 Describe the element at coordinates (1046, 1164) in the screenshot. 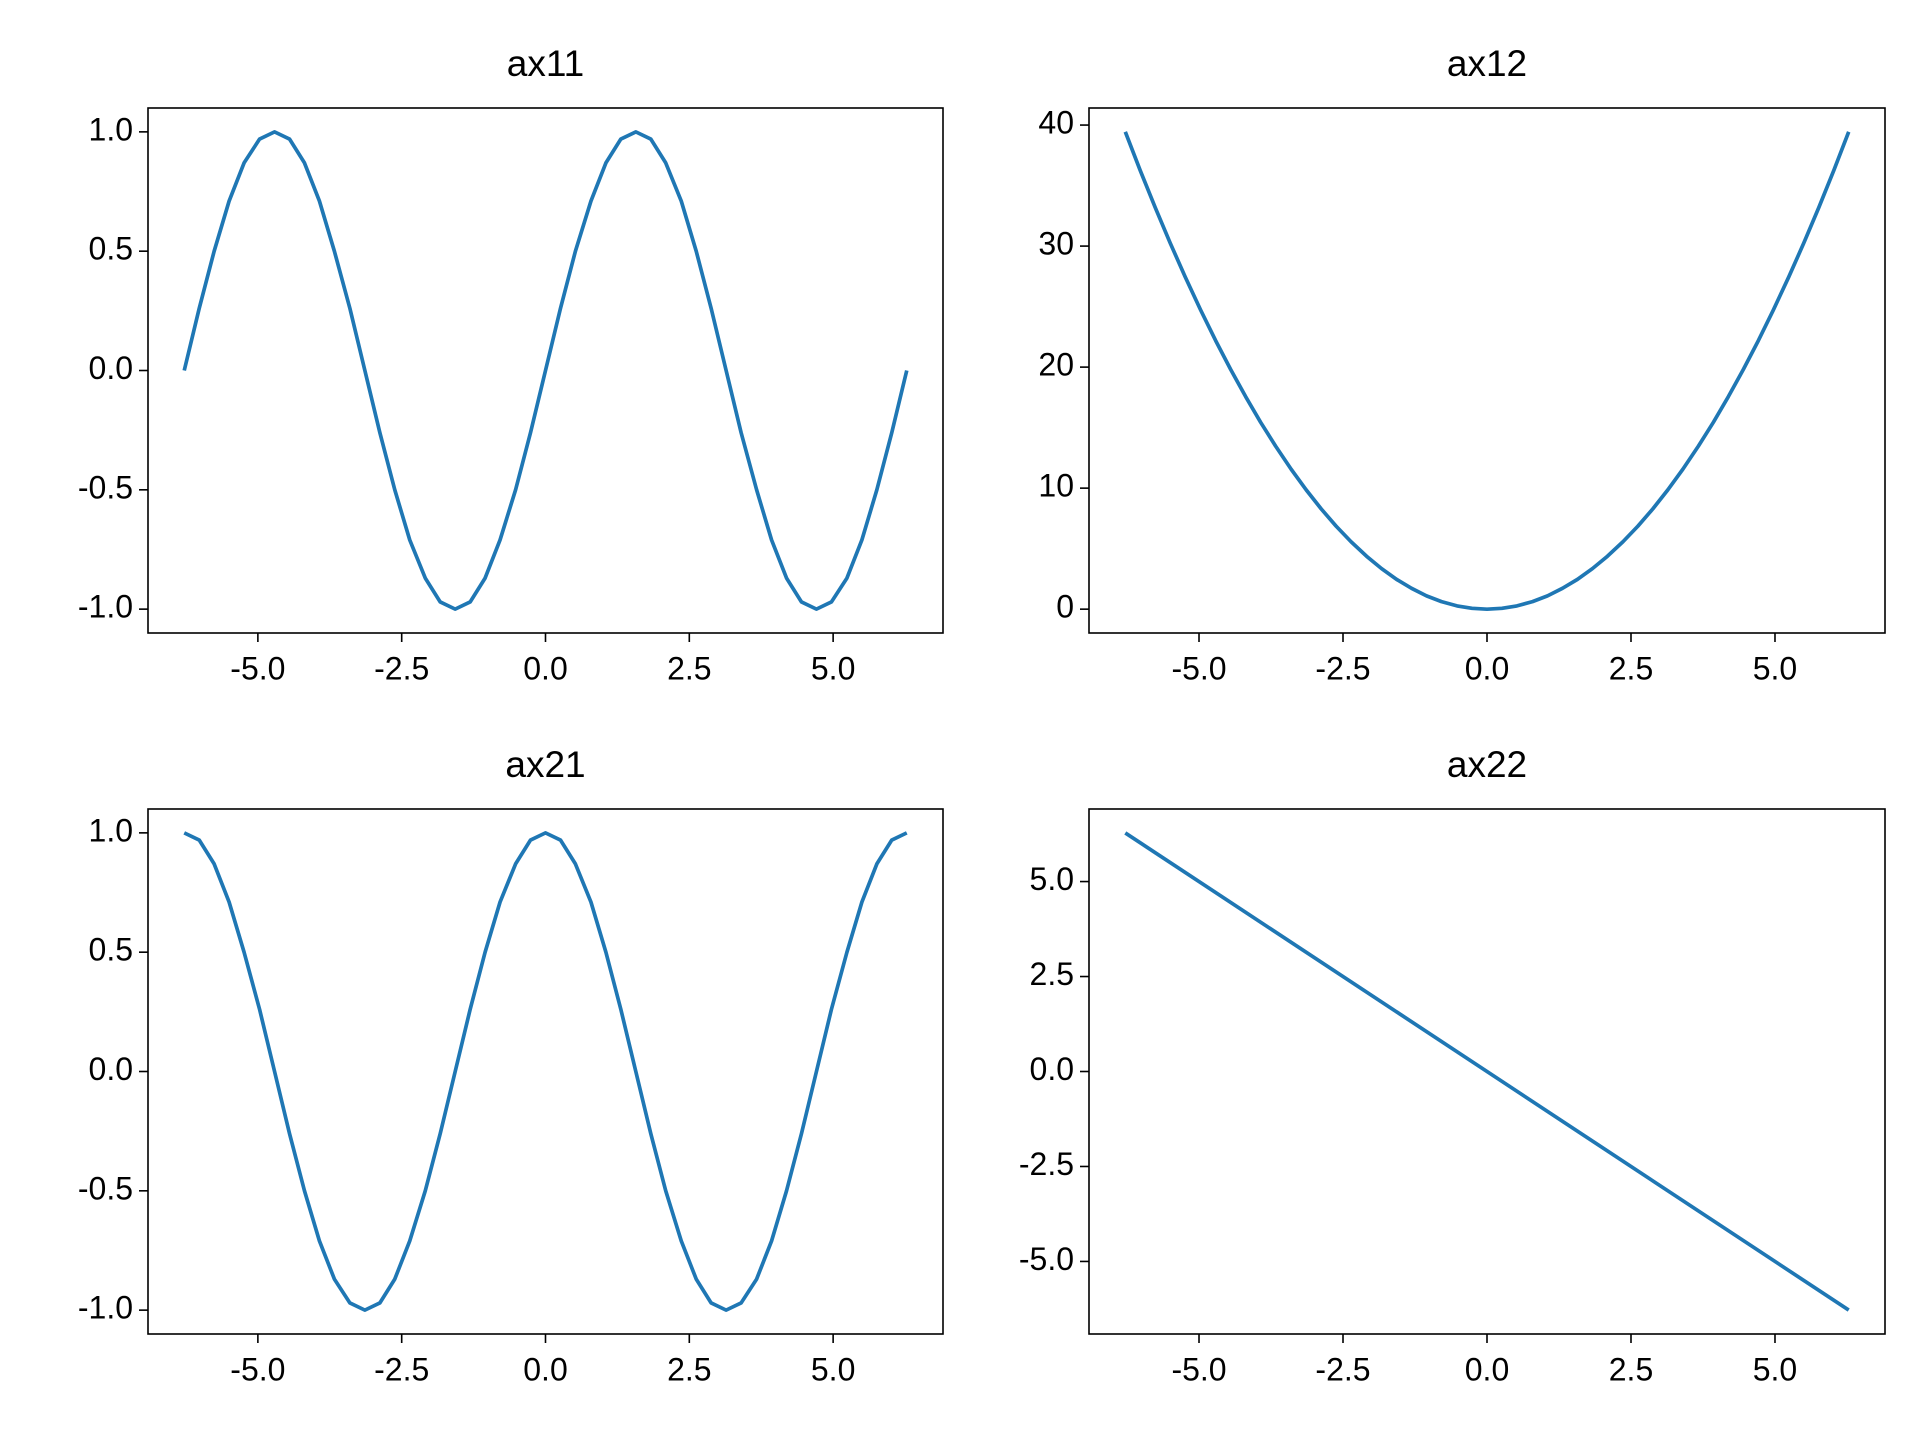

I see `y-tick-label: -2.5` at that location.